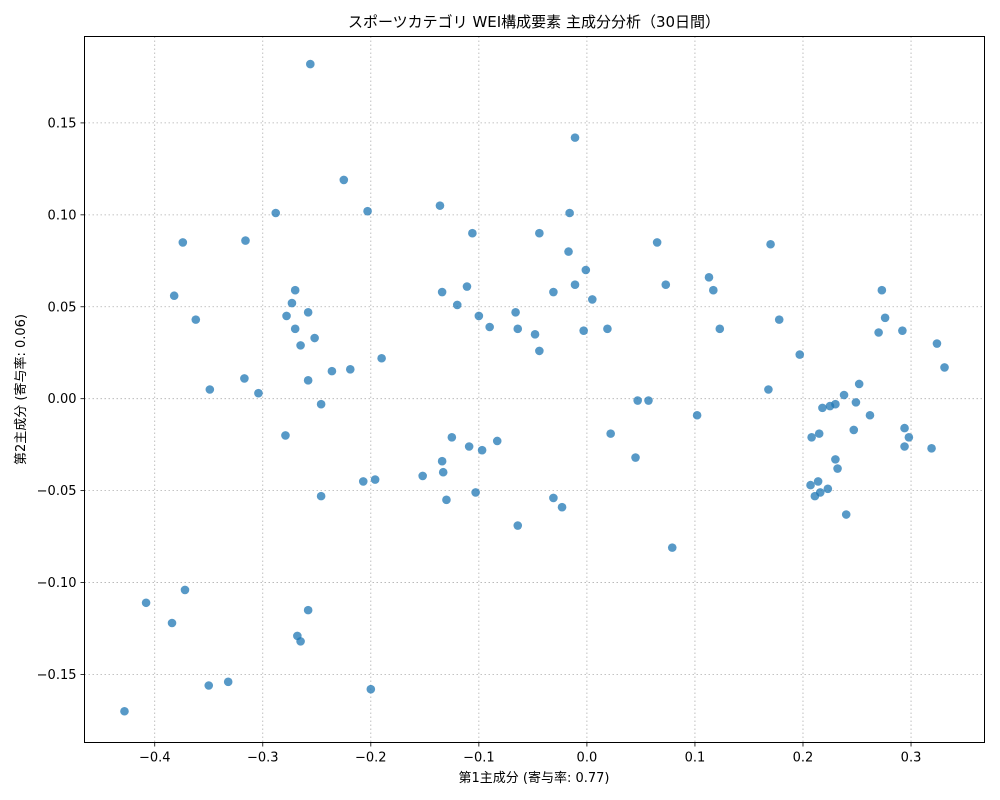 The width and height of the screenshot is (1000, 800). Describe the element at coordinates (57, 491) in the screenshot. I see `y-tick-label: −0.05` at that location.